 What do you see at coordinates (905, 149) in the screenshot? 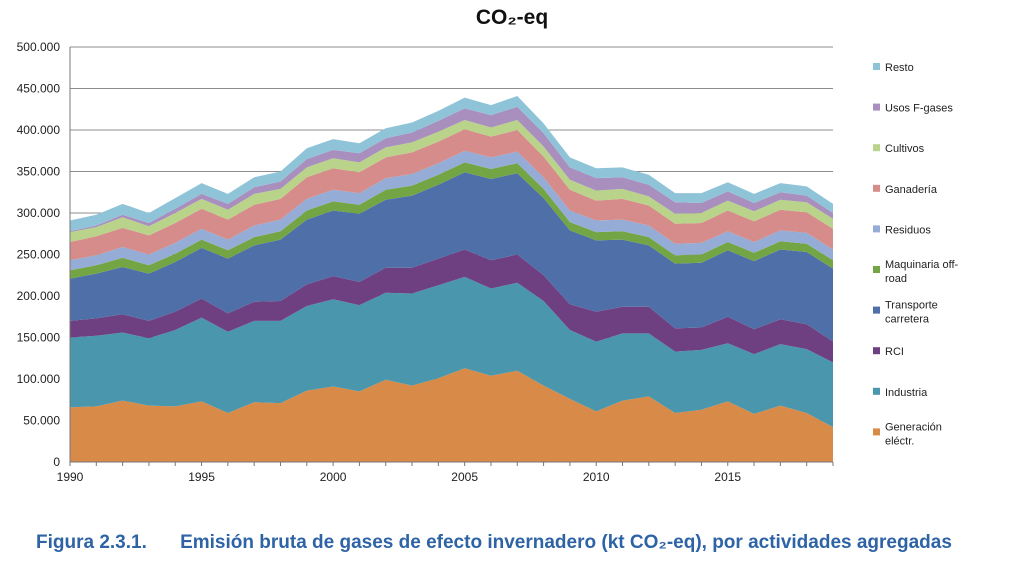
I see `legend-label: Cultivos` at bounding box center [905, 149].